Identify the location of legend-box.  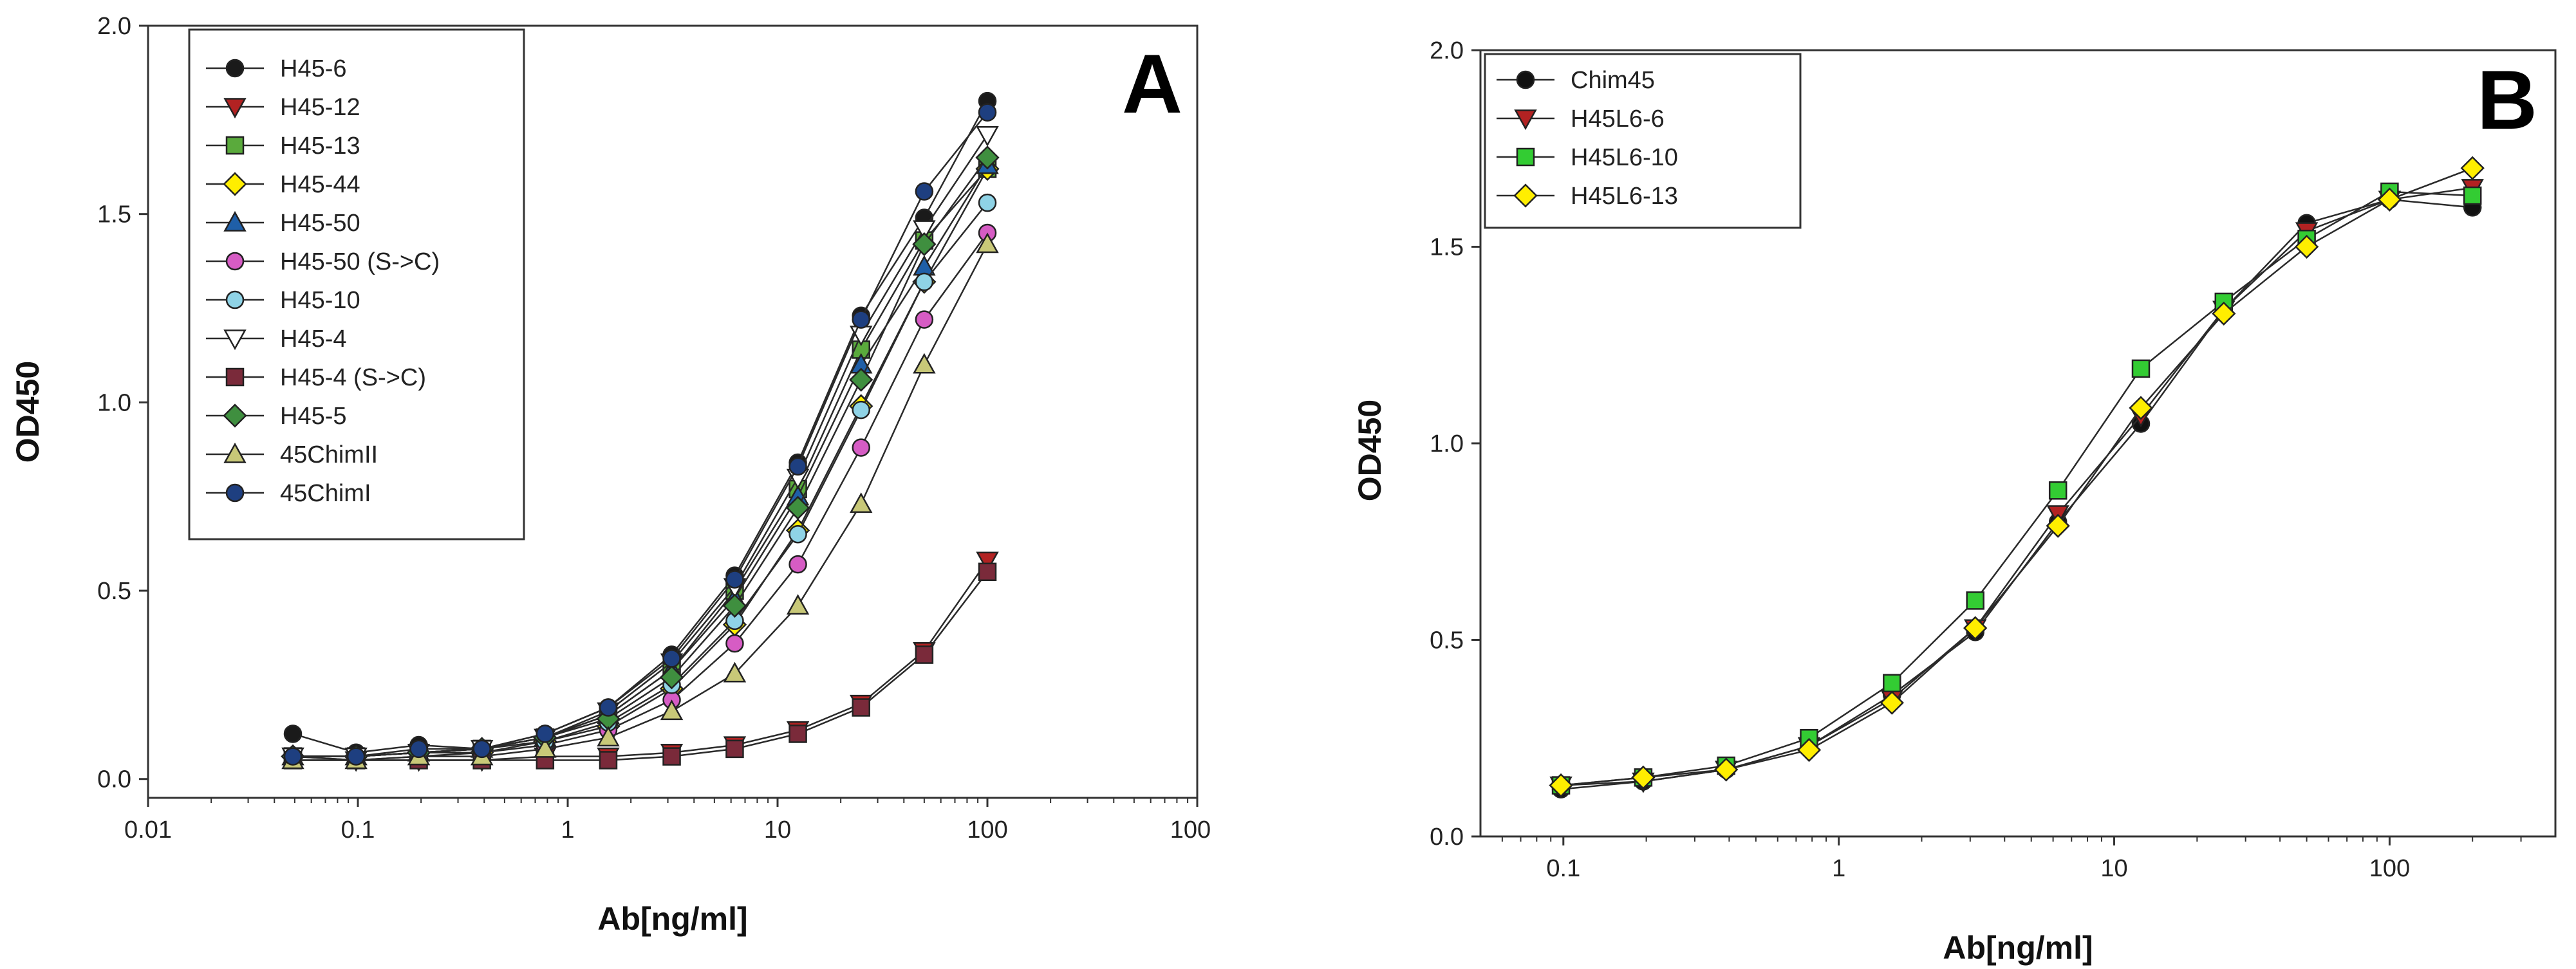
(1643, 141).